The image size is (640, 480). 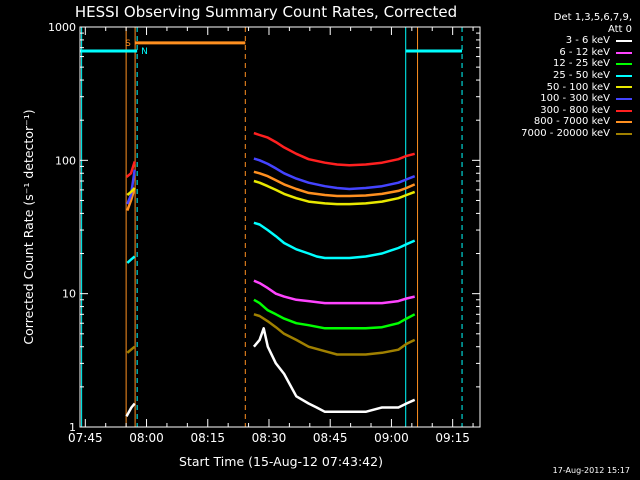 I want to click on x-tick-label: 08:15, so click(x=207, y=438).